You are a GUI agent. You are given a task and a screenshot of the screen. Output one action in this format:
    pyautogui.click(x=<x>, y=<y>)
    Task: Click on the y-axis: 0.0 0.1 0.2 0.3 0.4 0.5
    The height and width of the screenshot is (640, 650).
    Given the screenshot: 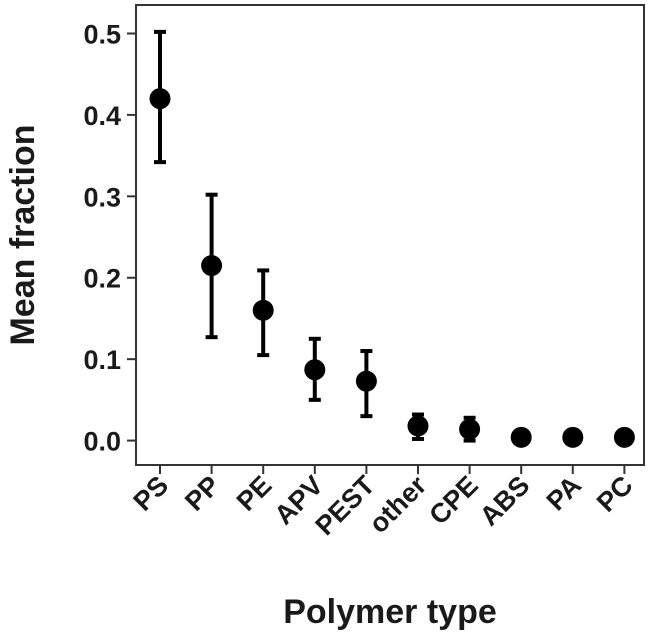 What is the action you would take?
    pyautogui.click(x=109, y=238)
    